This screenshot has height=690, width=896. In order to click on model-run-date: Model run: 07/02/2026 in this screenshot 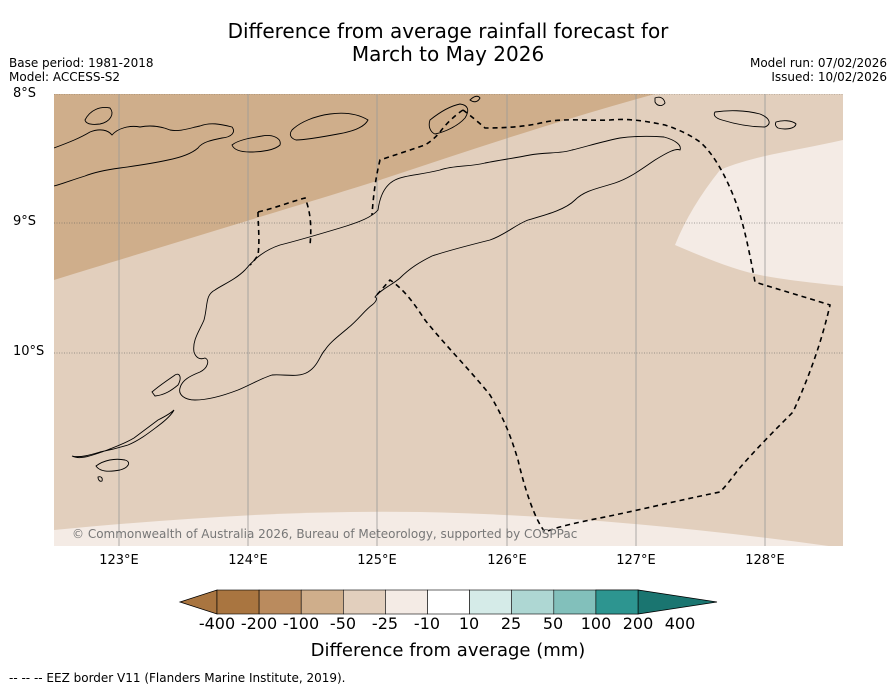, I will do `click(818, 63)`.